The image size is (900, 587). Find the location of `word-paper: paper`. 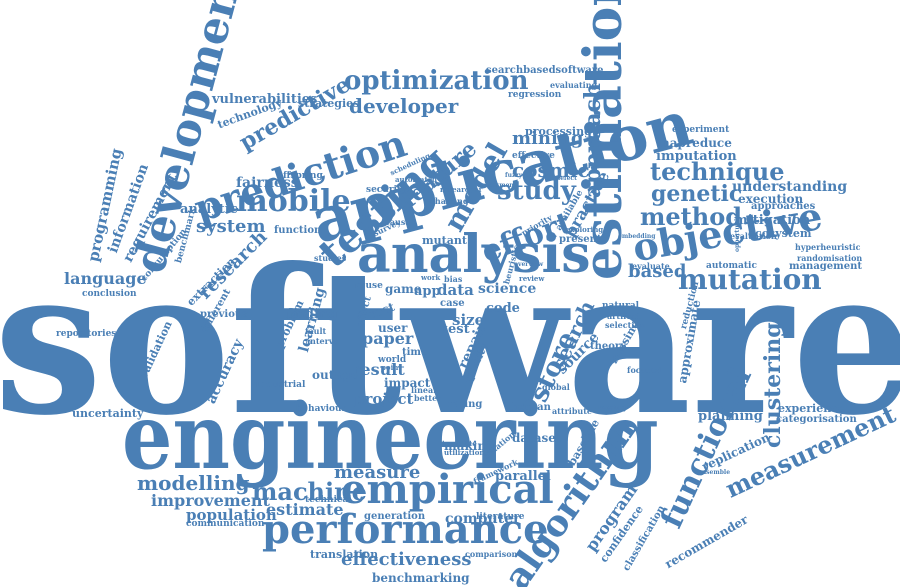

word-paper: paper is located at coordinates (388, 338).